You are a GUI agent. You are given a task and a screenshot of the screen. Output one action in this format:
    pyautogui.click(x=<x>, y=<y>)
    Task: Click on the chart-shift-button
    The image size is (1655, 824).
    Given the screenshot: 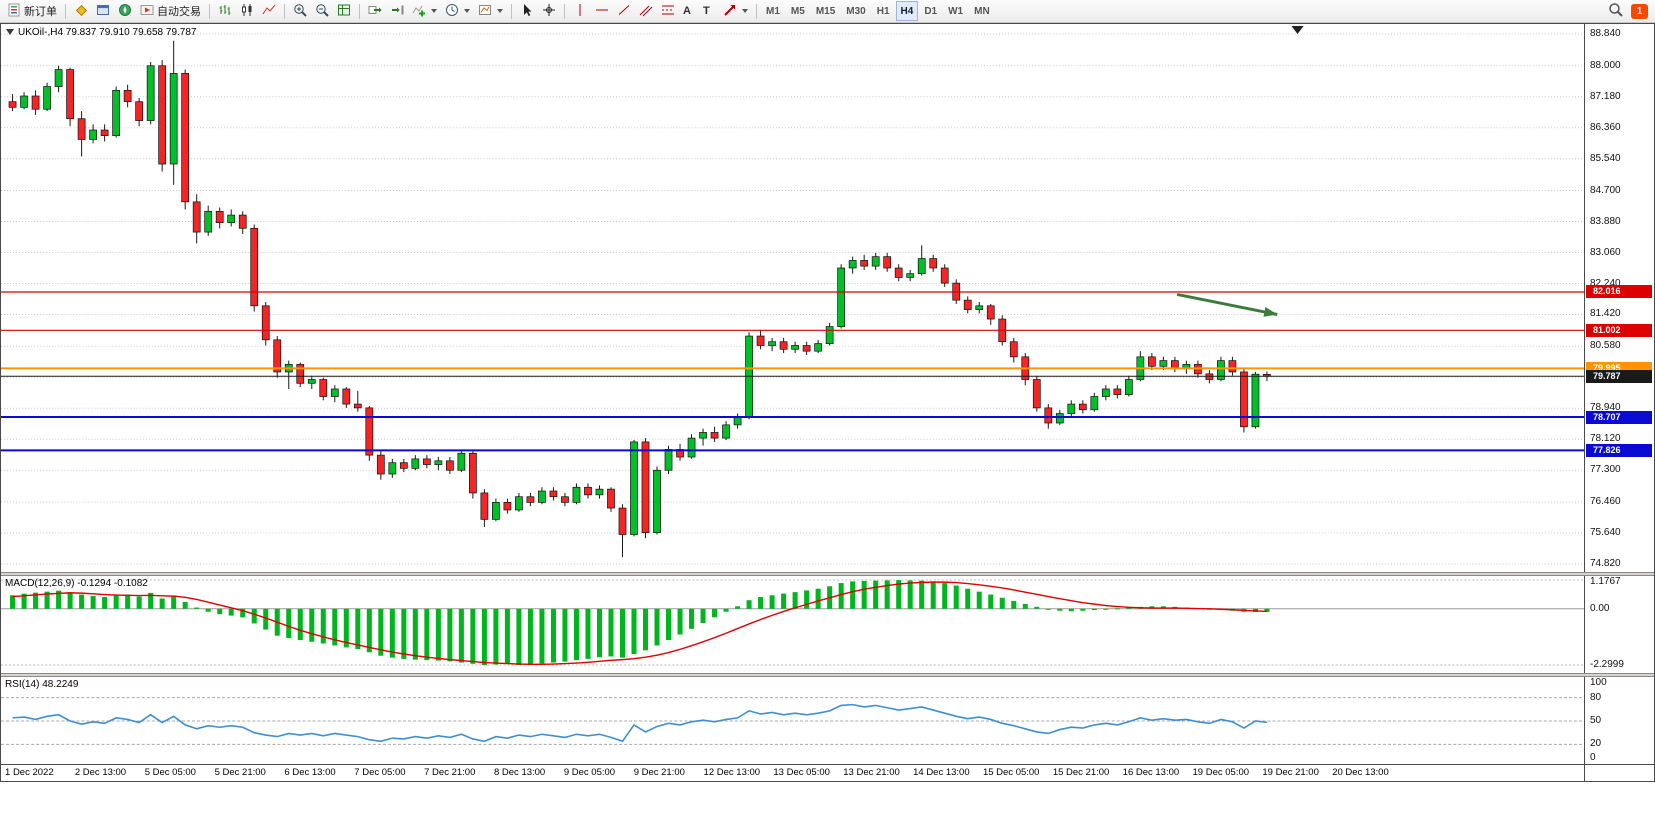 What is the action you would take?
    pyautogui.click(x=397, y=11)
    